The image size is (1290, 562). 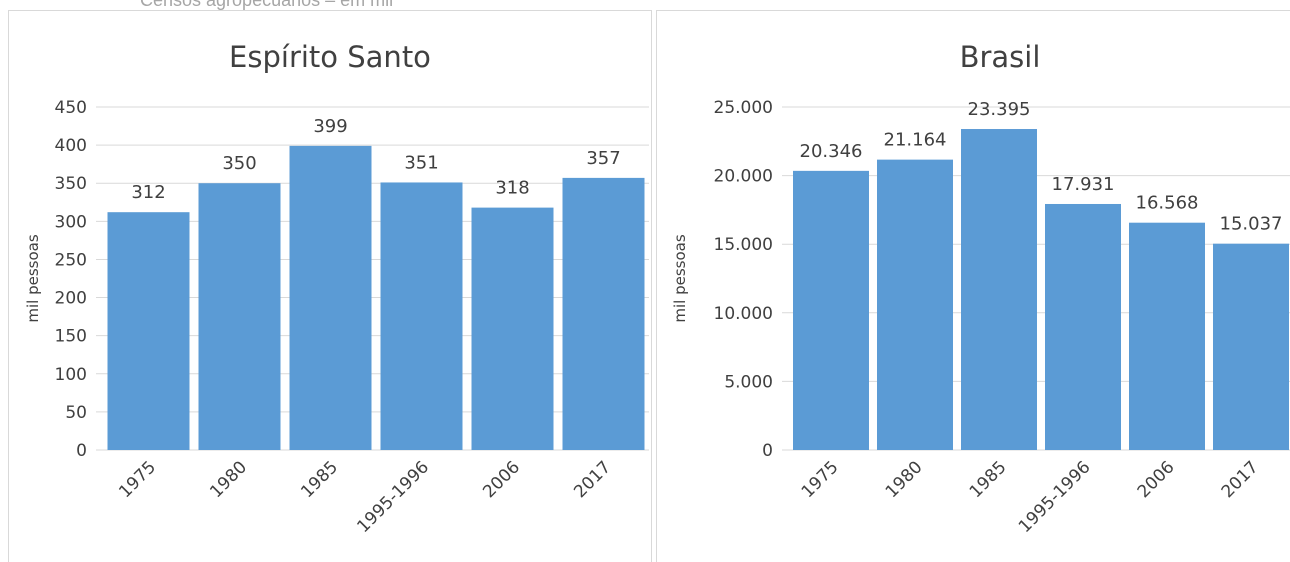 I want to click on data-label: 15.037, so click(x=1251, y=224).